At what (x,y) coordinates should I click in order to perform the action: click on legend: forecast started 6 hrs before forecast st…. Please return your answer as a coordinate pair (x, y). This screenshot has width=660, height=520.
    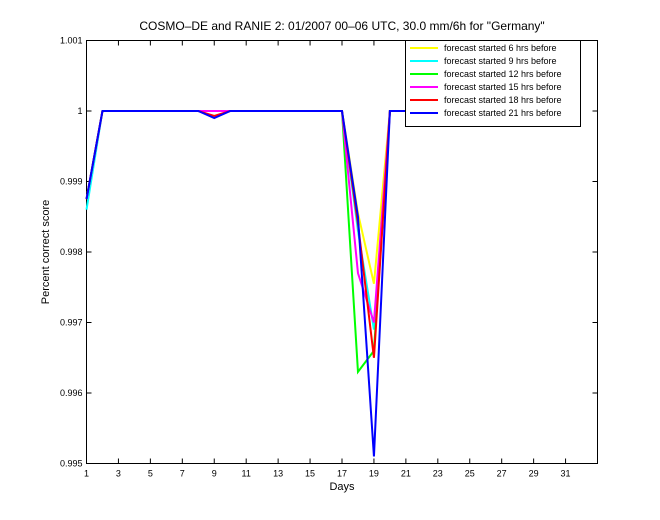
    Looking at the image, I should click on (493, 83).